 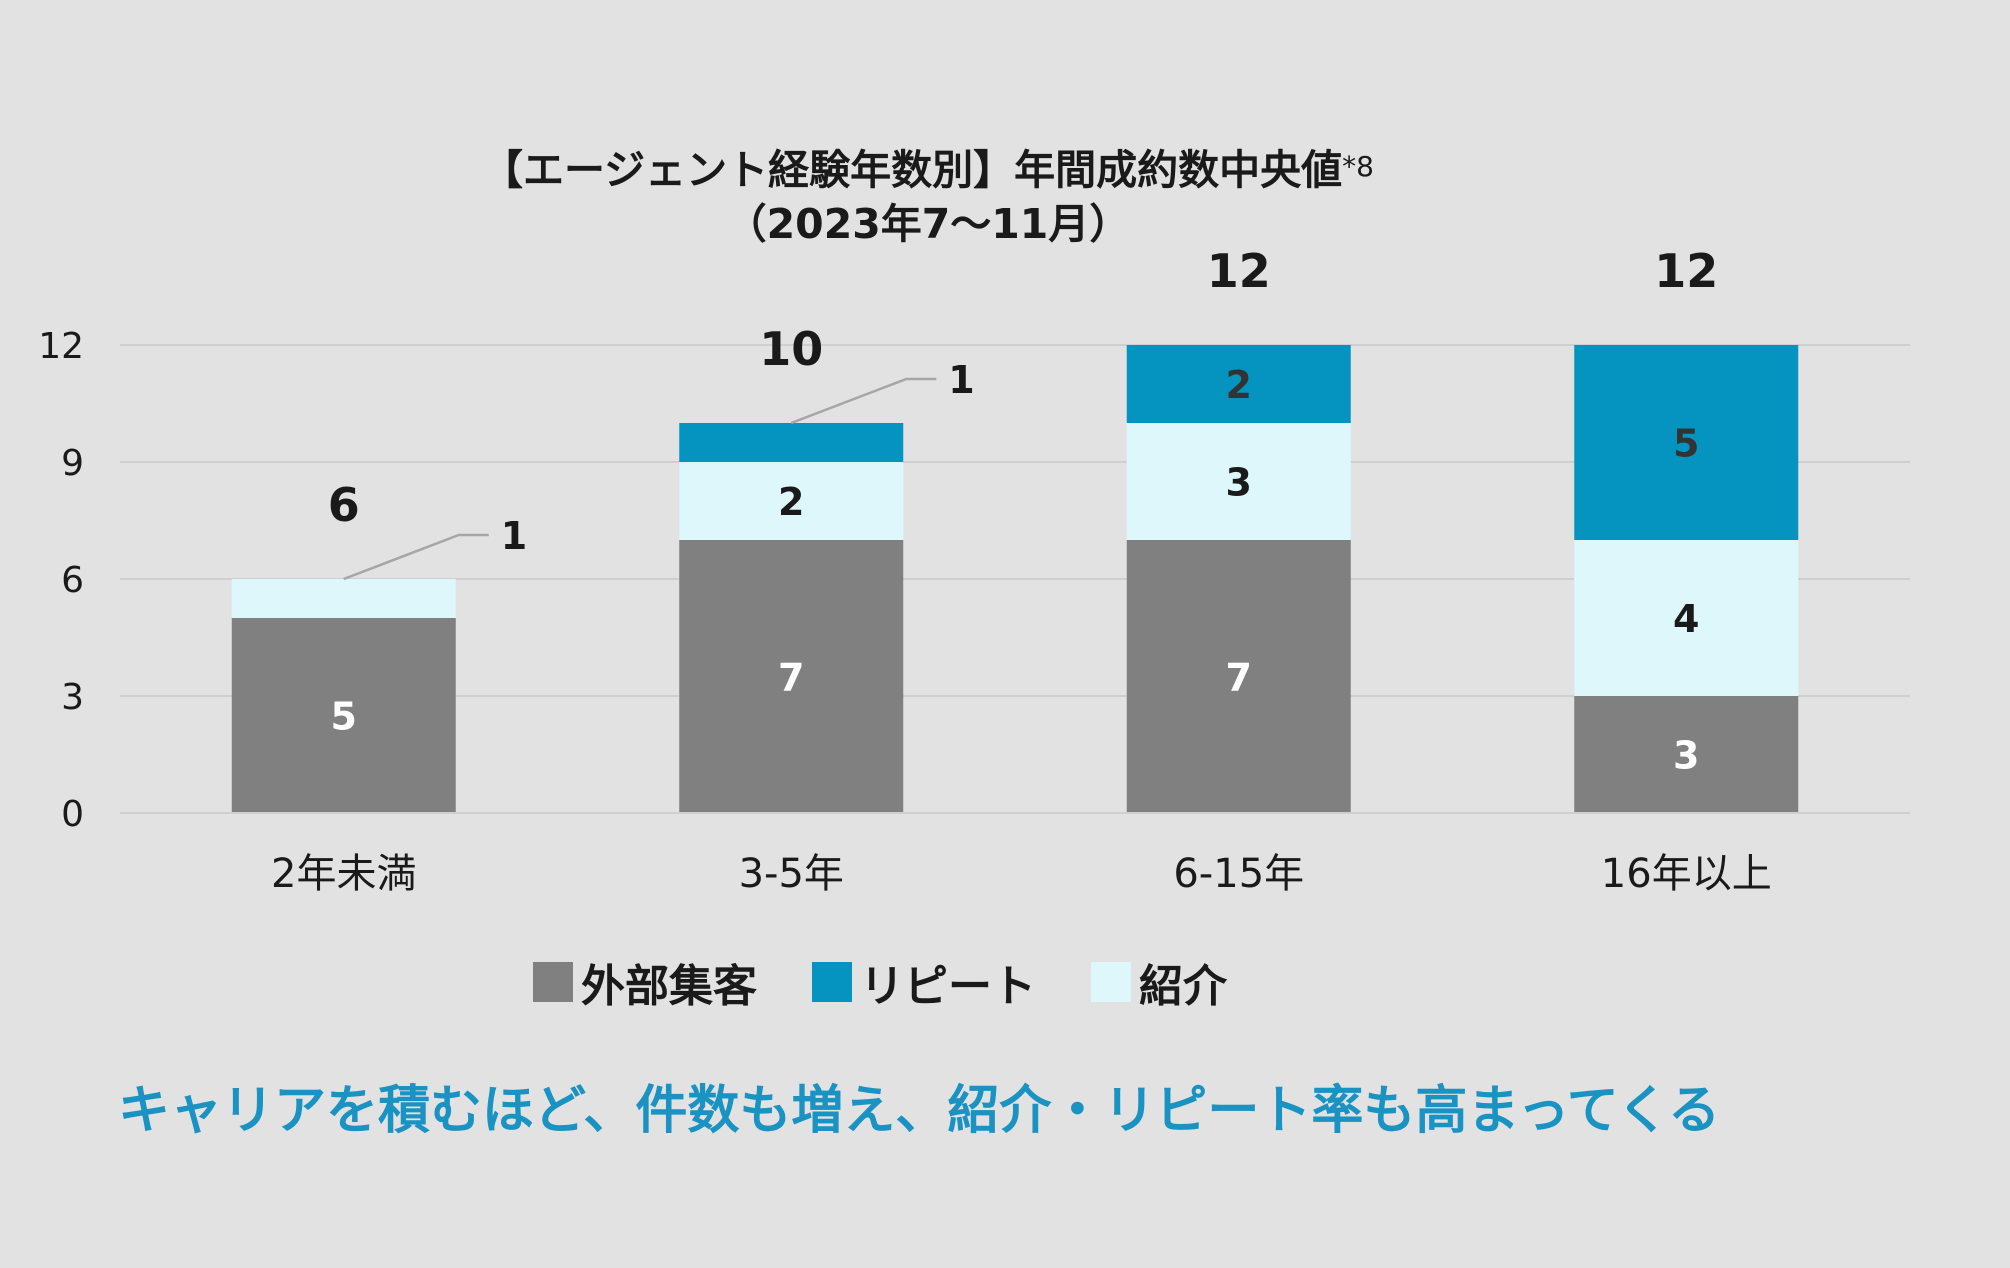 What do you see at coordinates (791, 874) in the screenshot?
I see `x-tick-label: 3-5年` at bounding box center [791, 874].